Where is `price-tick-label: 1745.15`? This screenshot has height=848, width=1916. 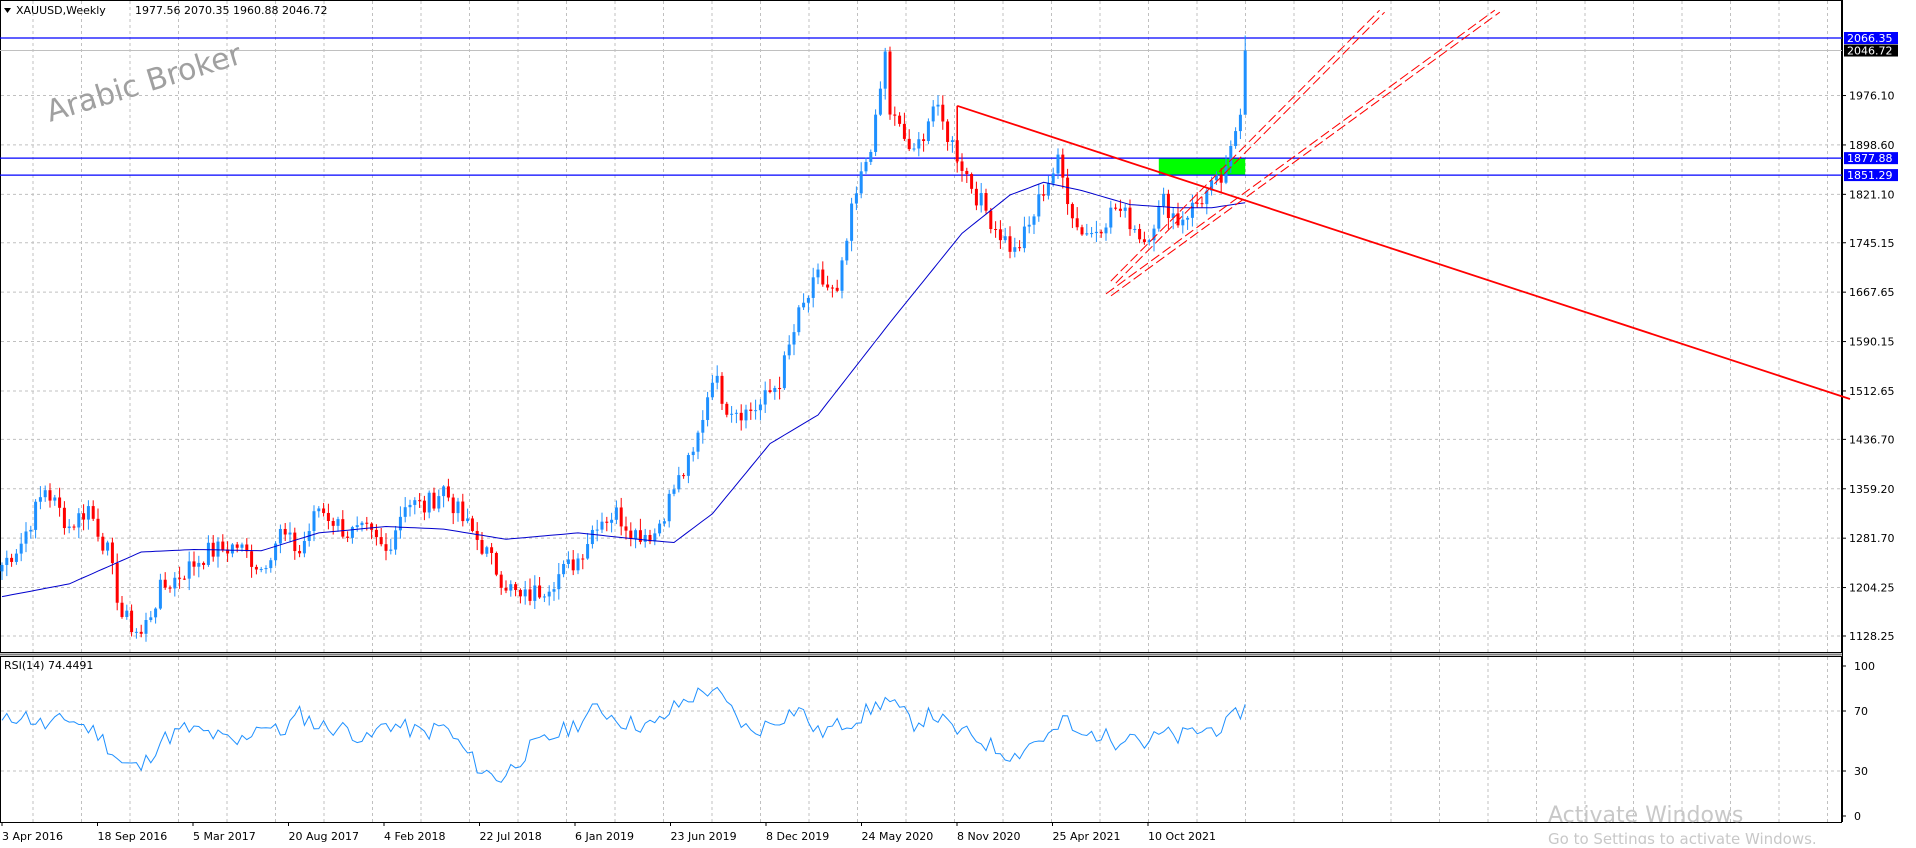 price-tick-label: 1745.15 is located at coordinates (1872, 243).